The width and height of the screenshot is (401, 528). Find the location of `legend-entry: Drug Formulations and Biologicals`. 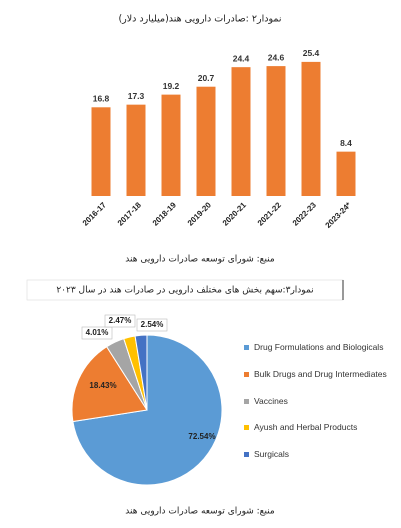

legend-entry: Drug Formulations and Biologicals is located at coordinates (319, 347).